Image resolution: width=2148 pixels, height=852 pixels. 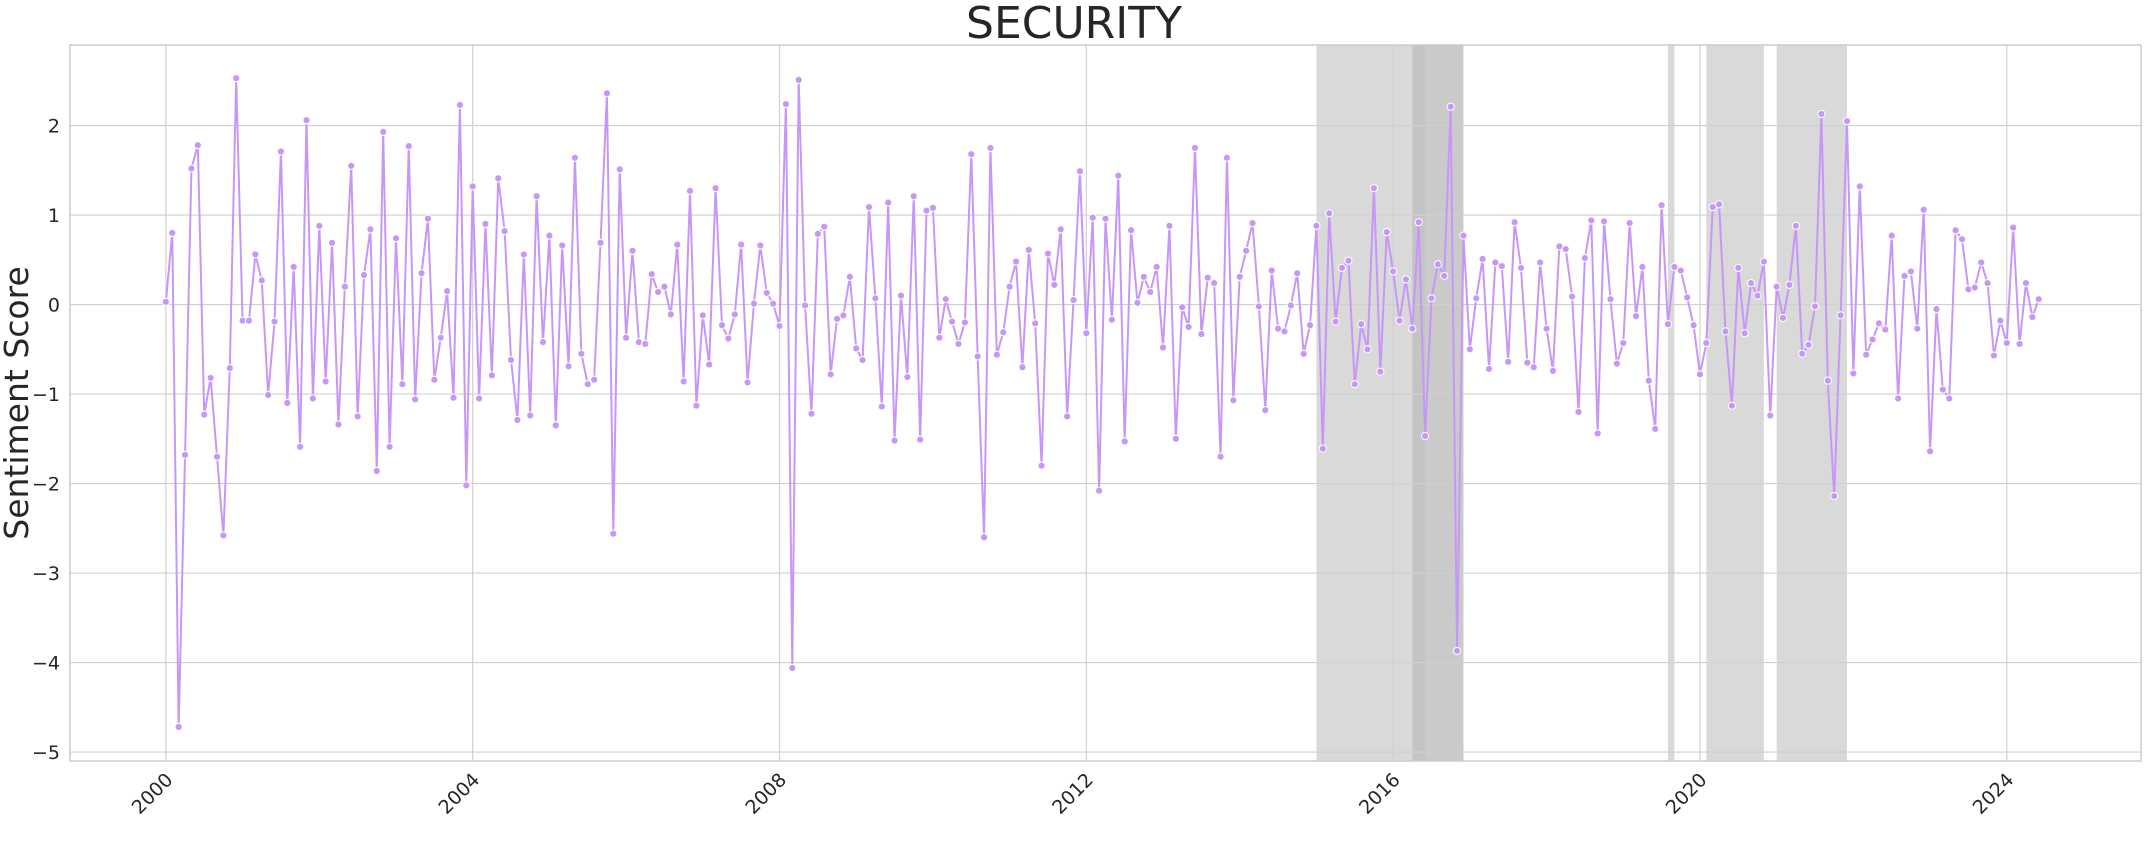 I want to click on y-tick-label: −2, so click(x=46, y=485).